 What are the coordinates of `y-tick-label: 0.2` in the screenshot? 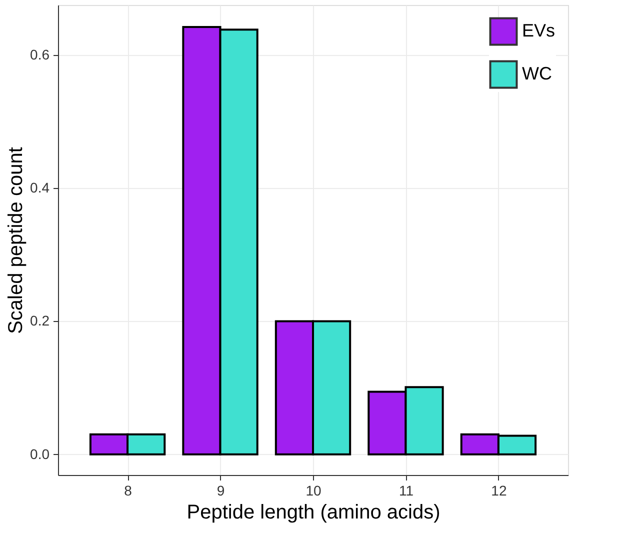 It's located at (40, 320).